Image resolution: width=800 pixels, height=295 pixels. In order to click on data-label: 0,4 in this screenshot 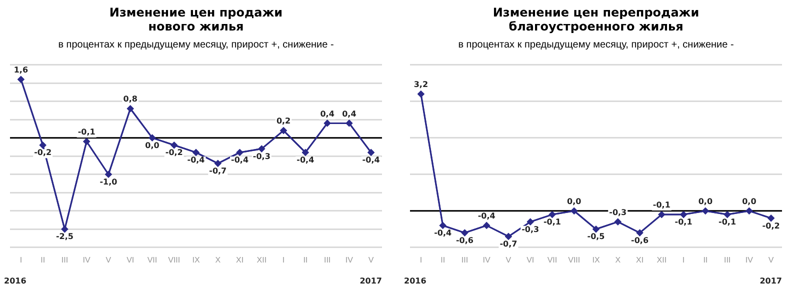, I will do `click(327, 113)`.